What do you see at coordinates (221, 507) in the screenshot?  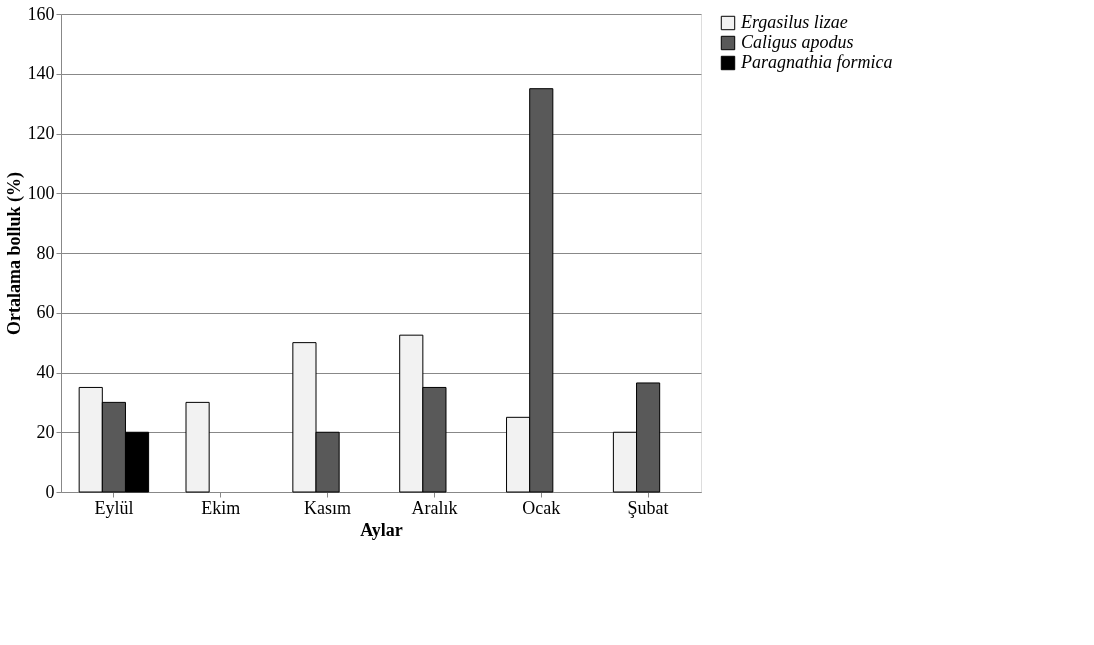 I see `x-tick-label: Ekim` at bounding box center [221, 507].